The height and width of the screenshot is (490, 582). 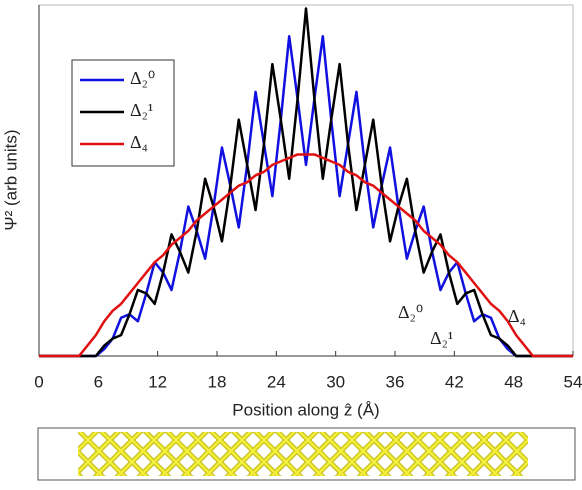 I want to click on x-tick-label: 6, so click(x=98, y=381).